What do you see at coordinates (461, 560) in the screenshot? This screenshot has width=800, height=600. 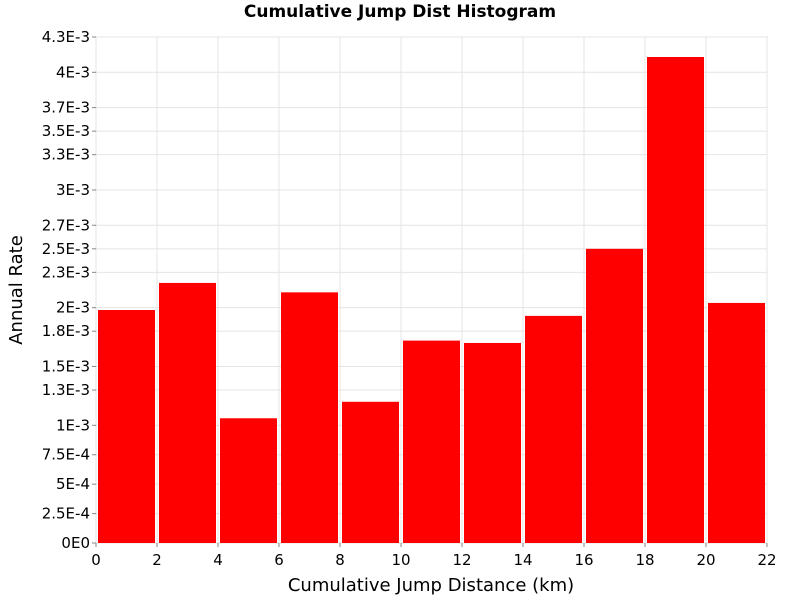 I see `x-tick-label: 12` at bounding box center [461, 560].